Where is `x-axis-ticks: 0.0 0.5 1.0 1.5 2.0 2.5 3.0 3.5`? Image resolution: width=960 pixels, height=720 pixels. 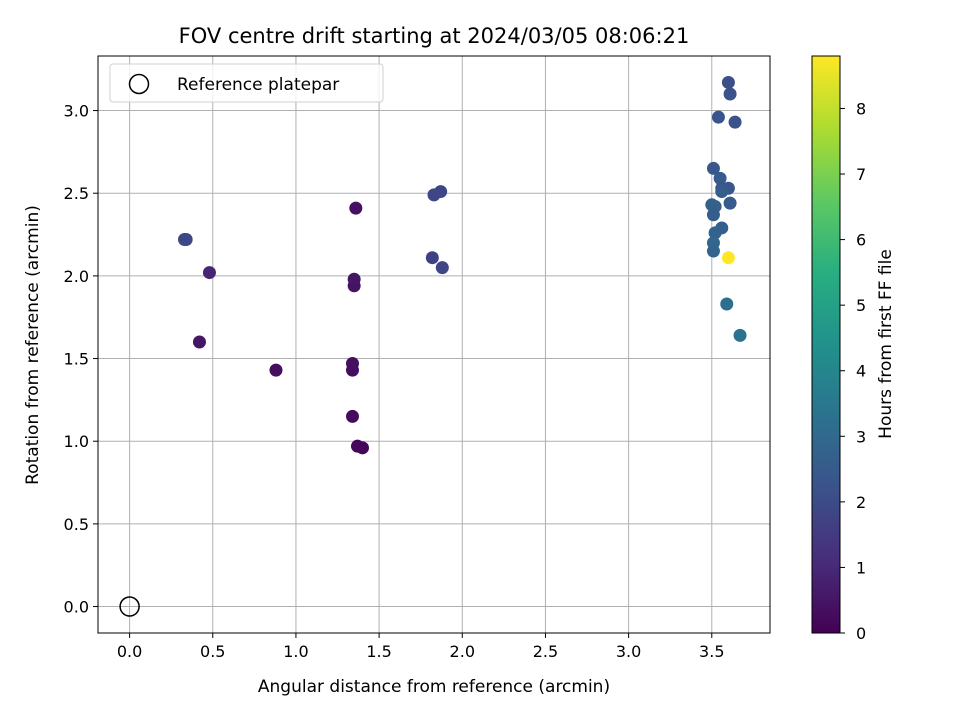 x-axis-ticks: 0.0 0.5 1.0 1.5 2.0 2.5 3.0 3.5 is located at coordinates (421, 647).